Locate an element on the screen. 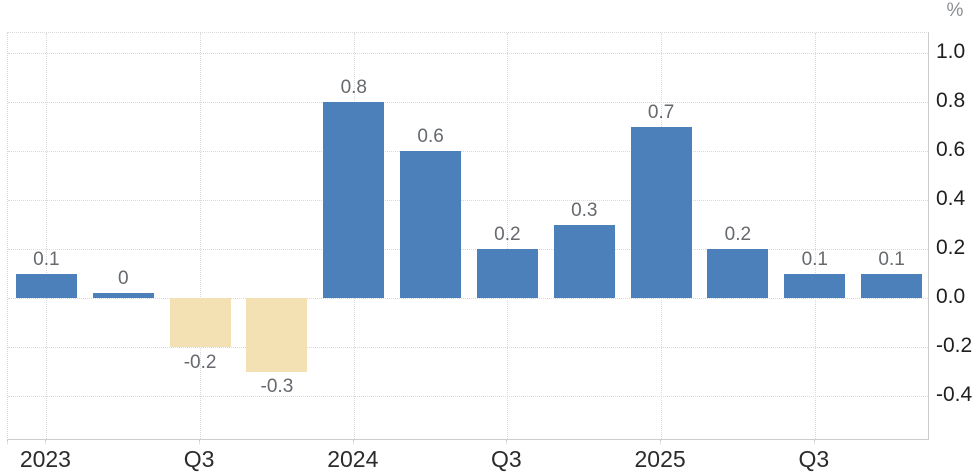  x-axis-tick-label: 2025 is located at coordinates (660, 459).